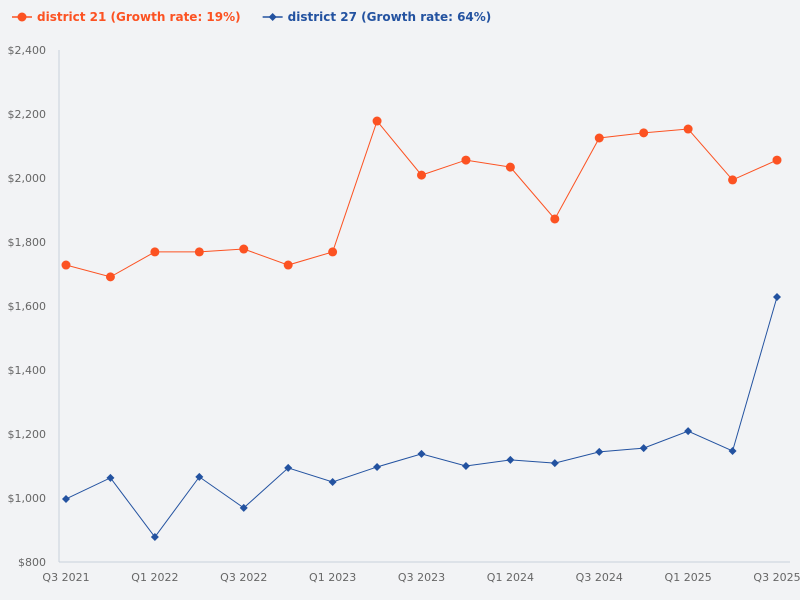 This screenshot has height=600, width=800. What do you see at coordinates (421, 577) in the screenshot?
I see `x-tick-label: Q3 2023` at bounding box center [421, 577].